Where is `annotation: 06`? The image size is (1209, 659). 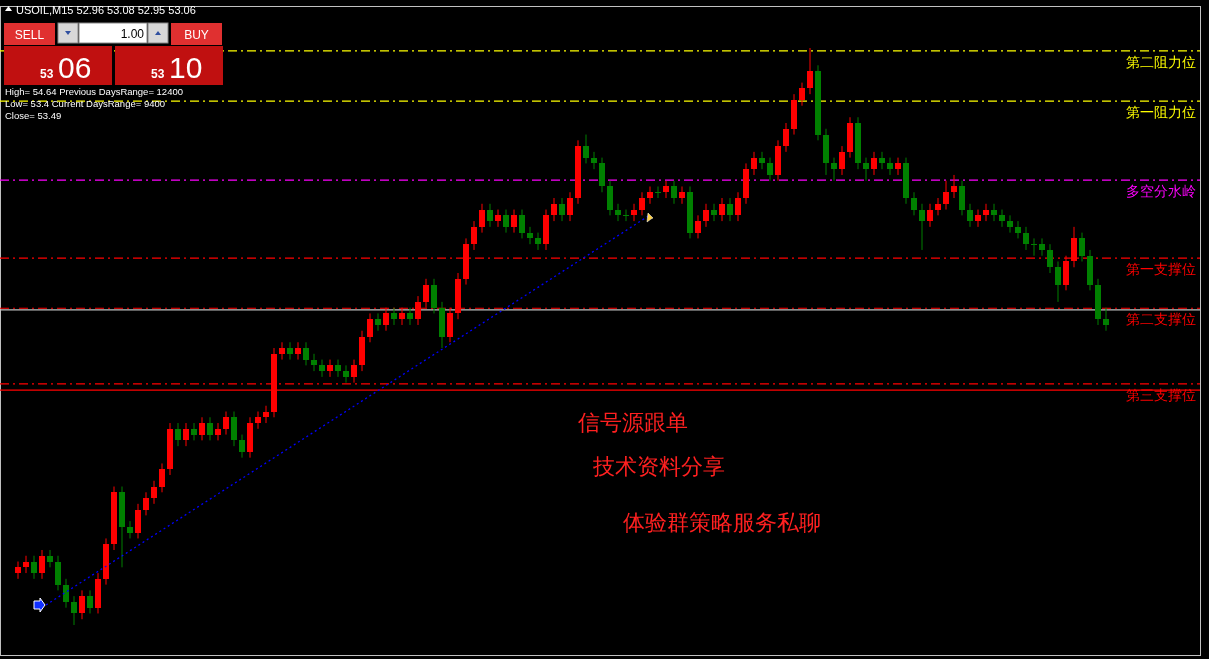 annotation: 06 is located at coordinates (75, 67).